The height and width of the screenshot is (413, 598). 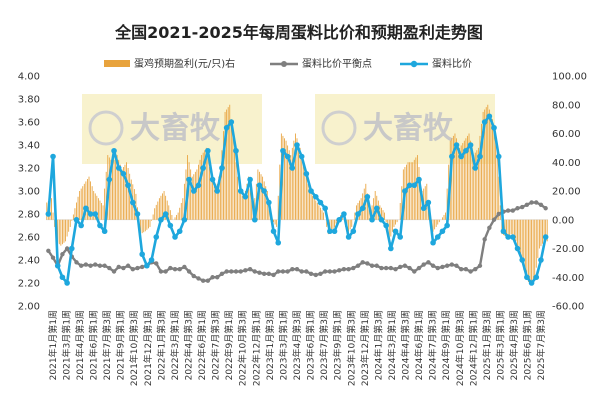 I want to click on right-tick-label: -60.00, so click(x=568, y=307).